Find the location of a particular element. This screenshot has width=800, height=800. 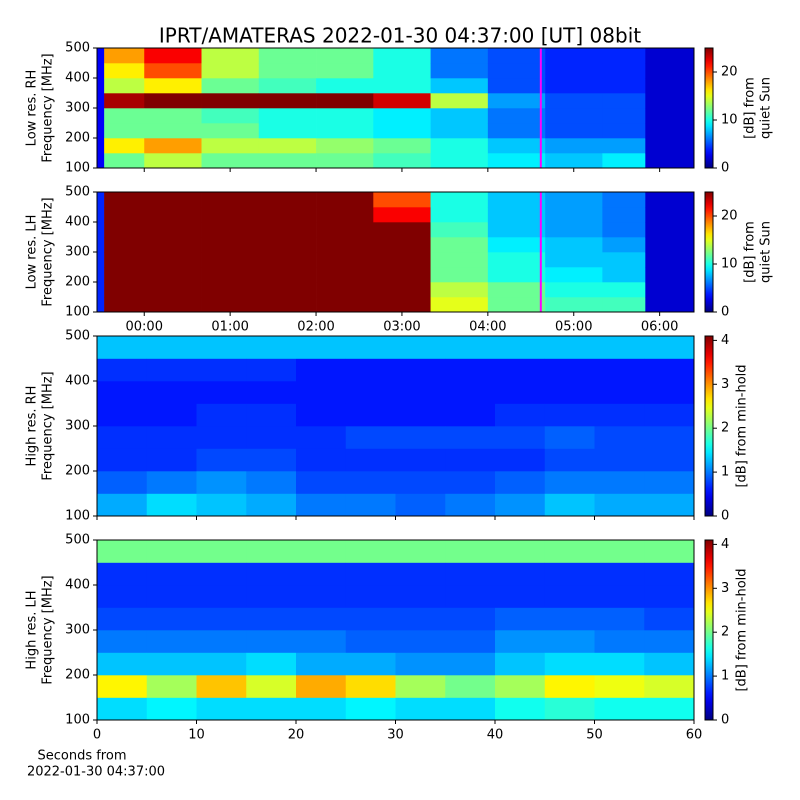

x-tick-label: 60 is located at coordinates (694, 735).